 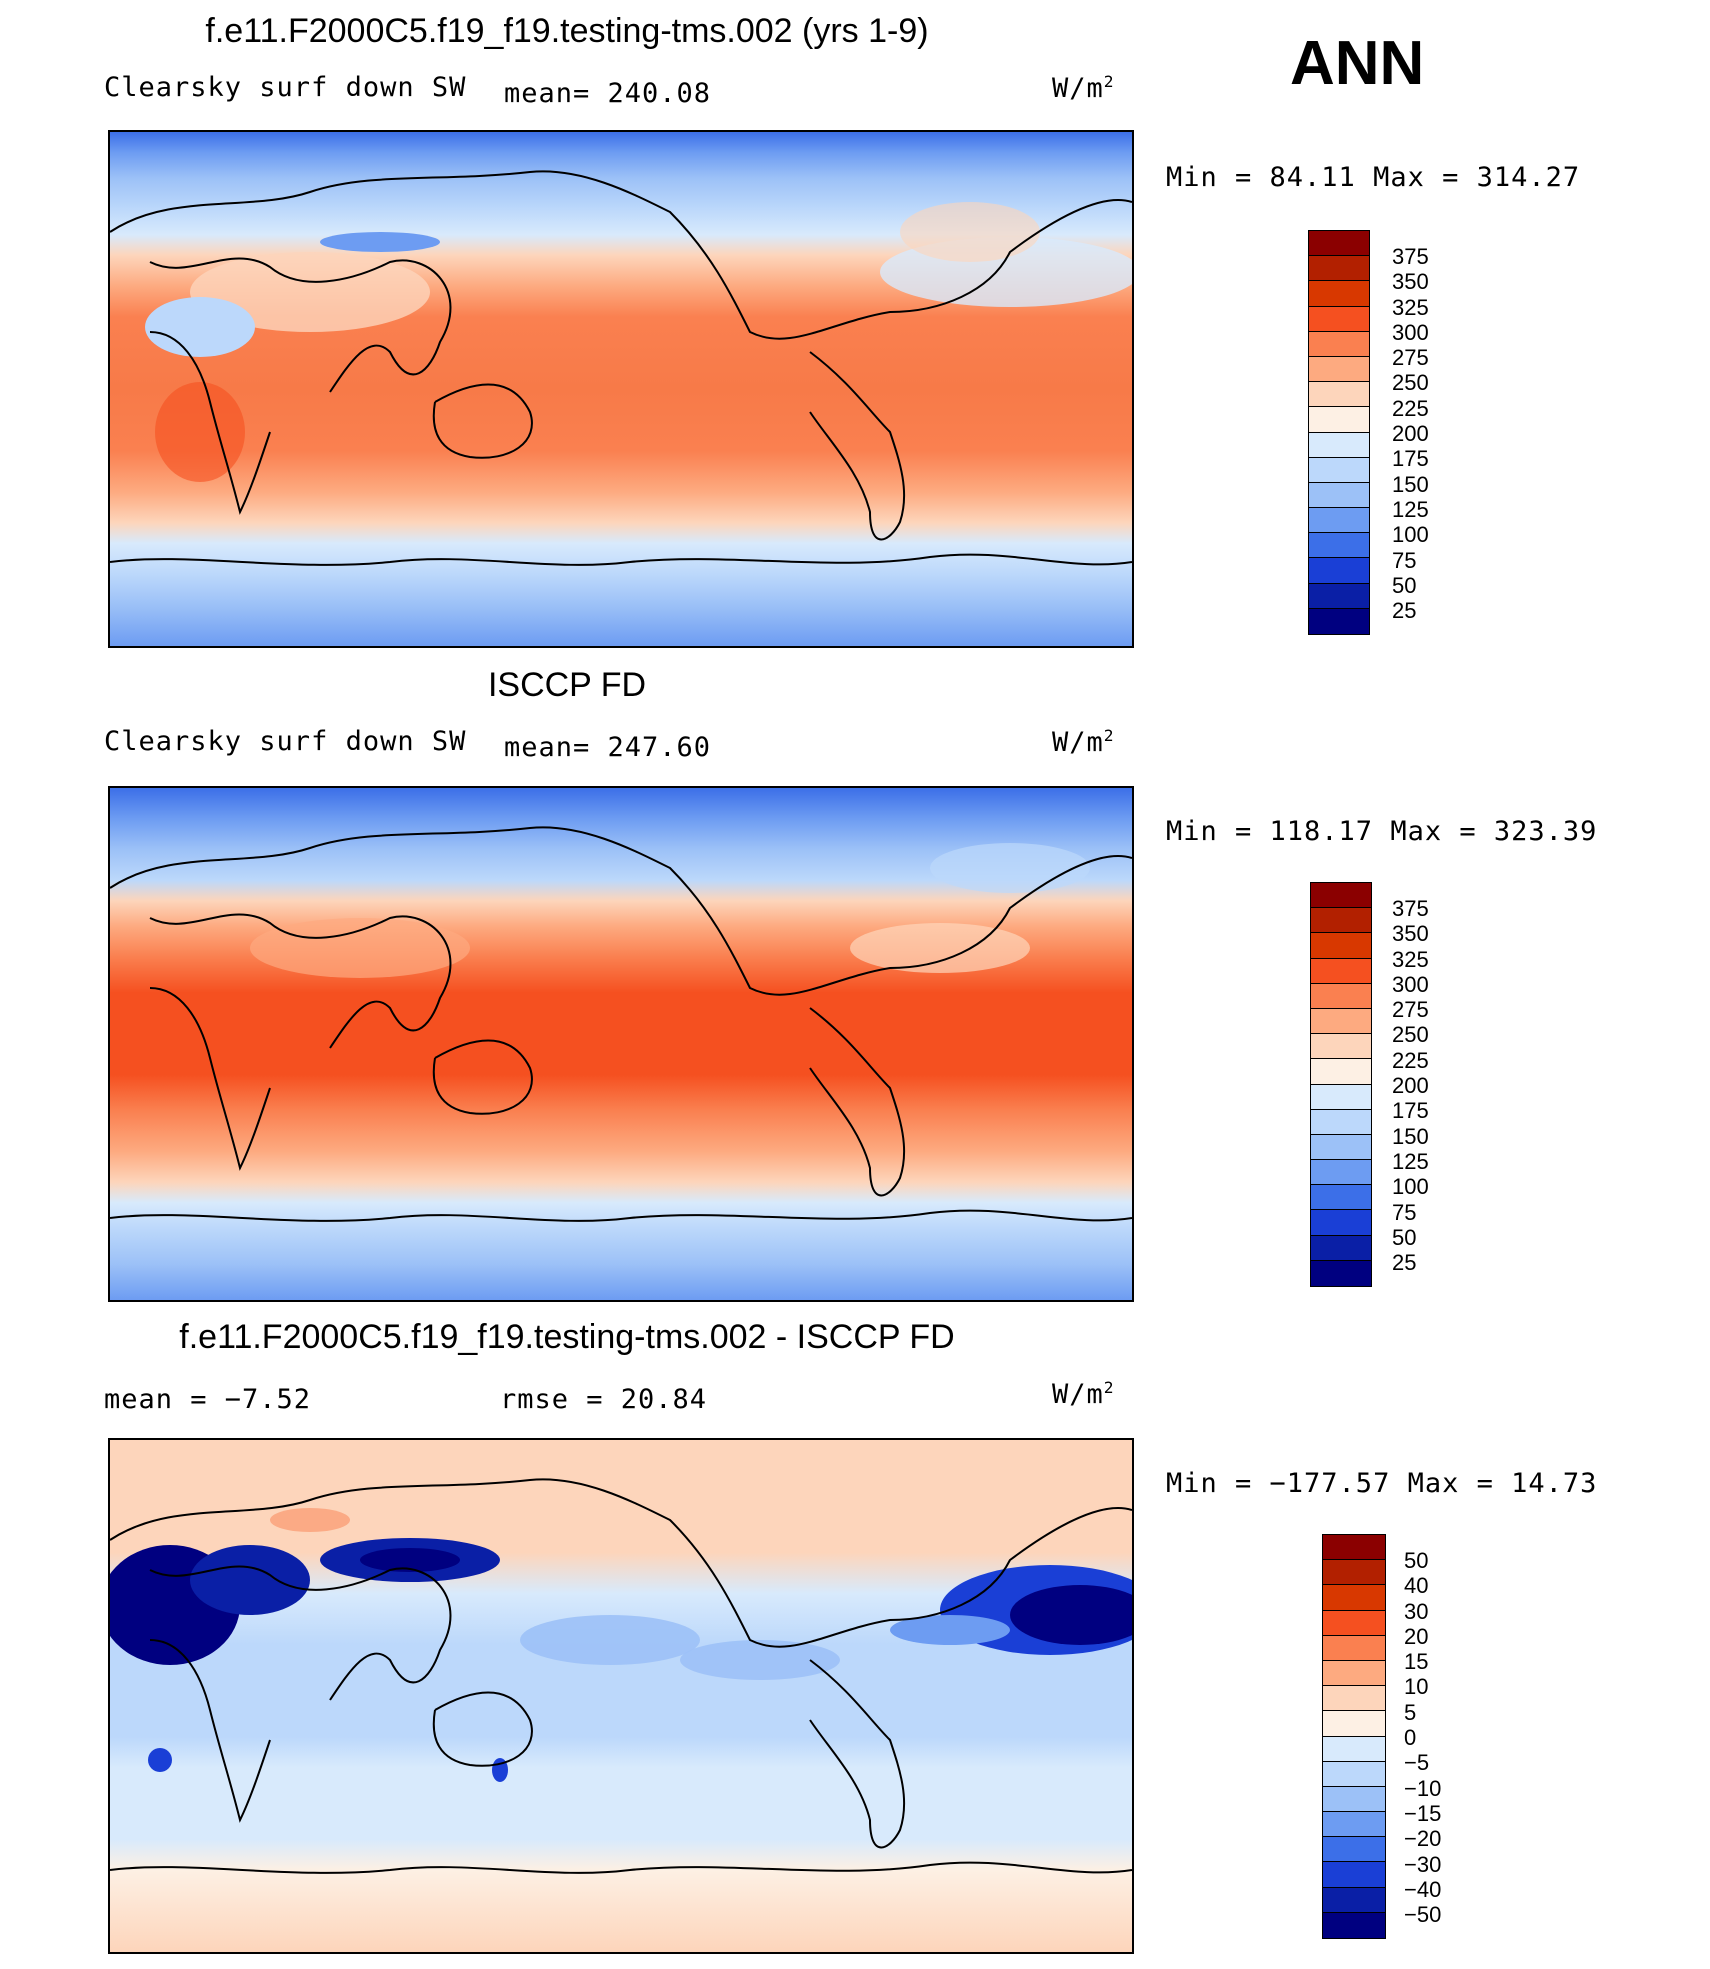 What do you see at coordinates (1410, 1738) in the screenshot?
I see `colorbar-tick-label: 0` at bounding box center [1410, 1738].